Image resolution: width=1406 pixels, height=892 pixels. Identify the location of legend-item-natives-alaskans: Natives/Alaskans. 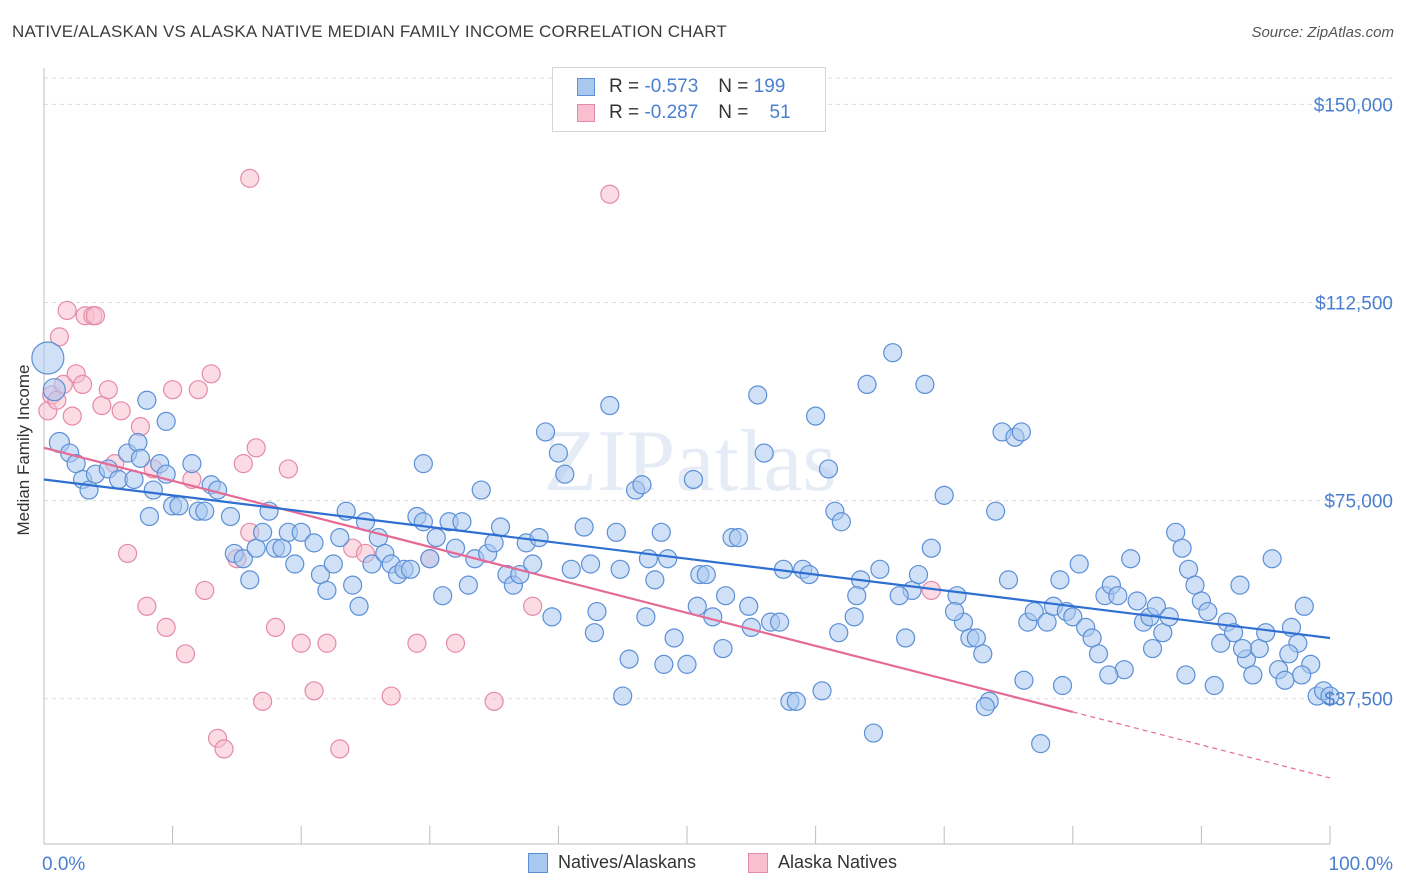
(612, 862).